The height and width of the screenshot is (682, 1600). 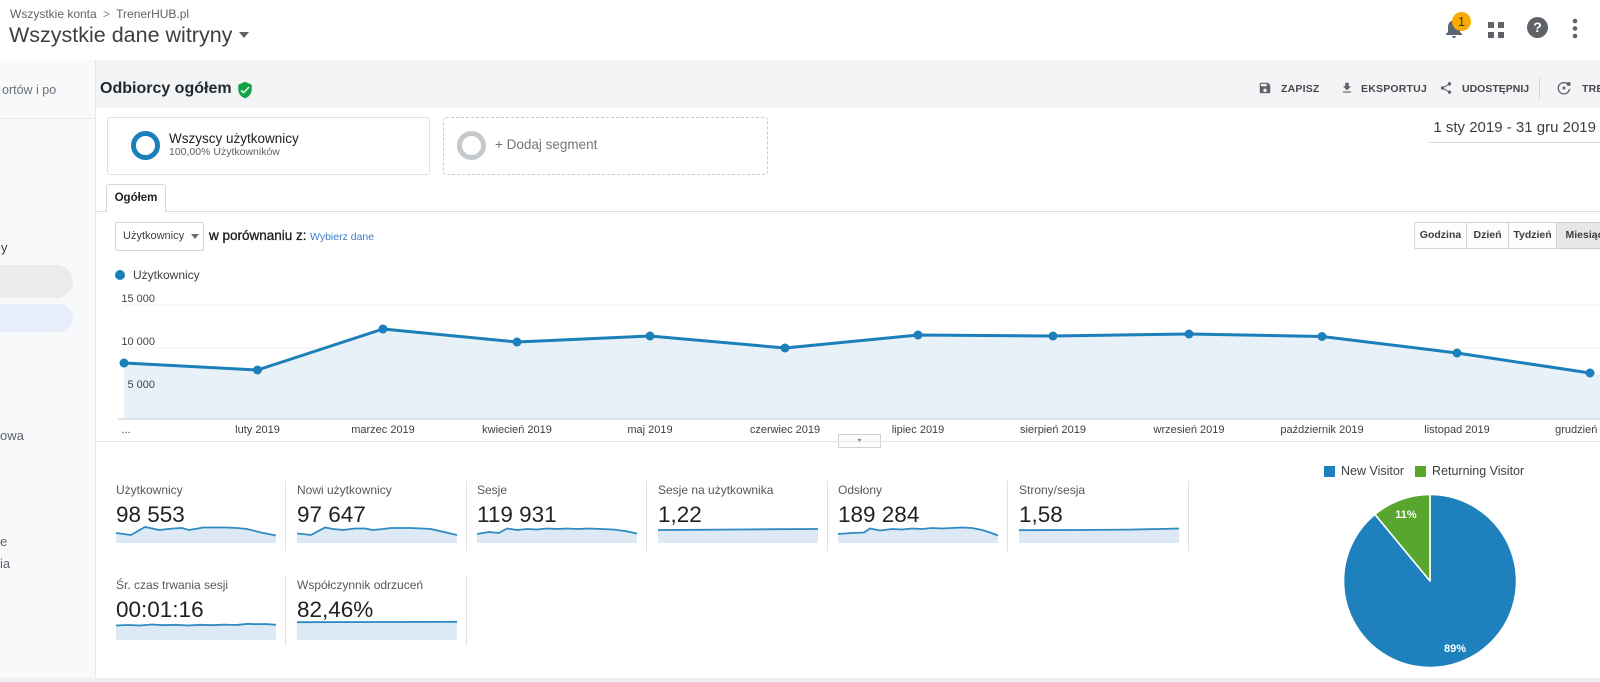 I want to click on svg-text: kwiecień 2019, so click(x=517, y=430).